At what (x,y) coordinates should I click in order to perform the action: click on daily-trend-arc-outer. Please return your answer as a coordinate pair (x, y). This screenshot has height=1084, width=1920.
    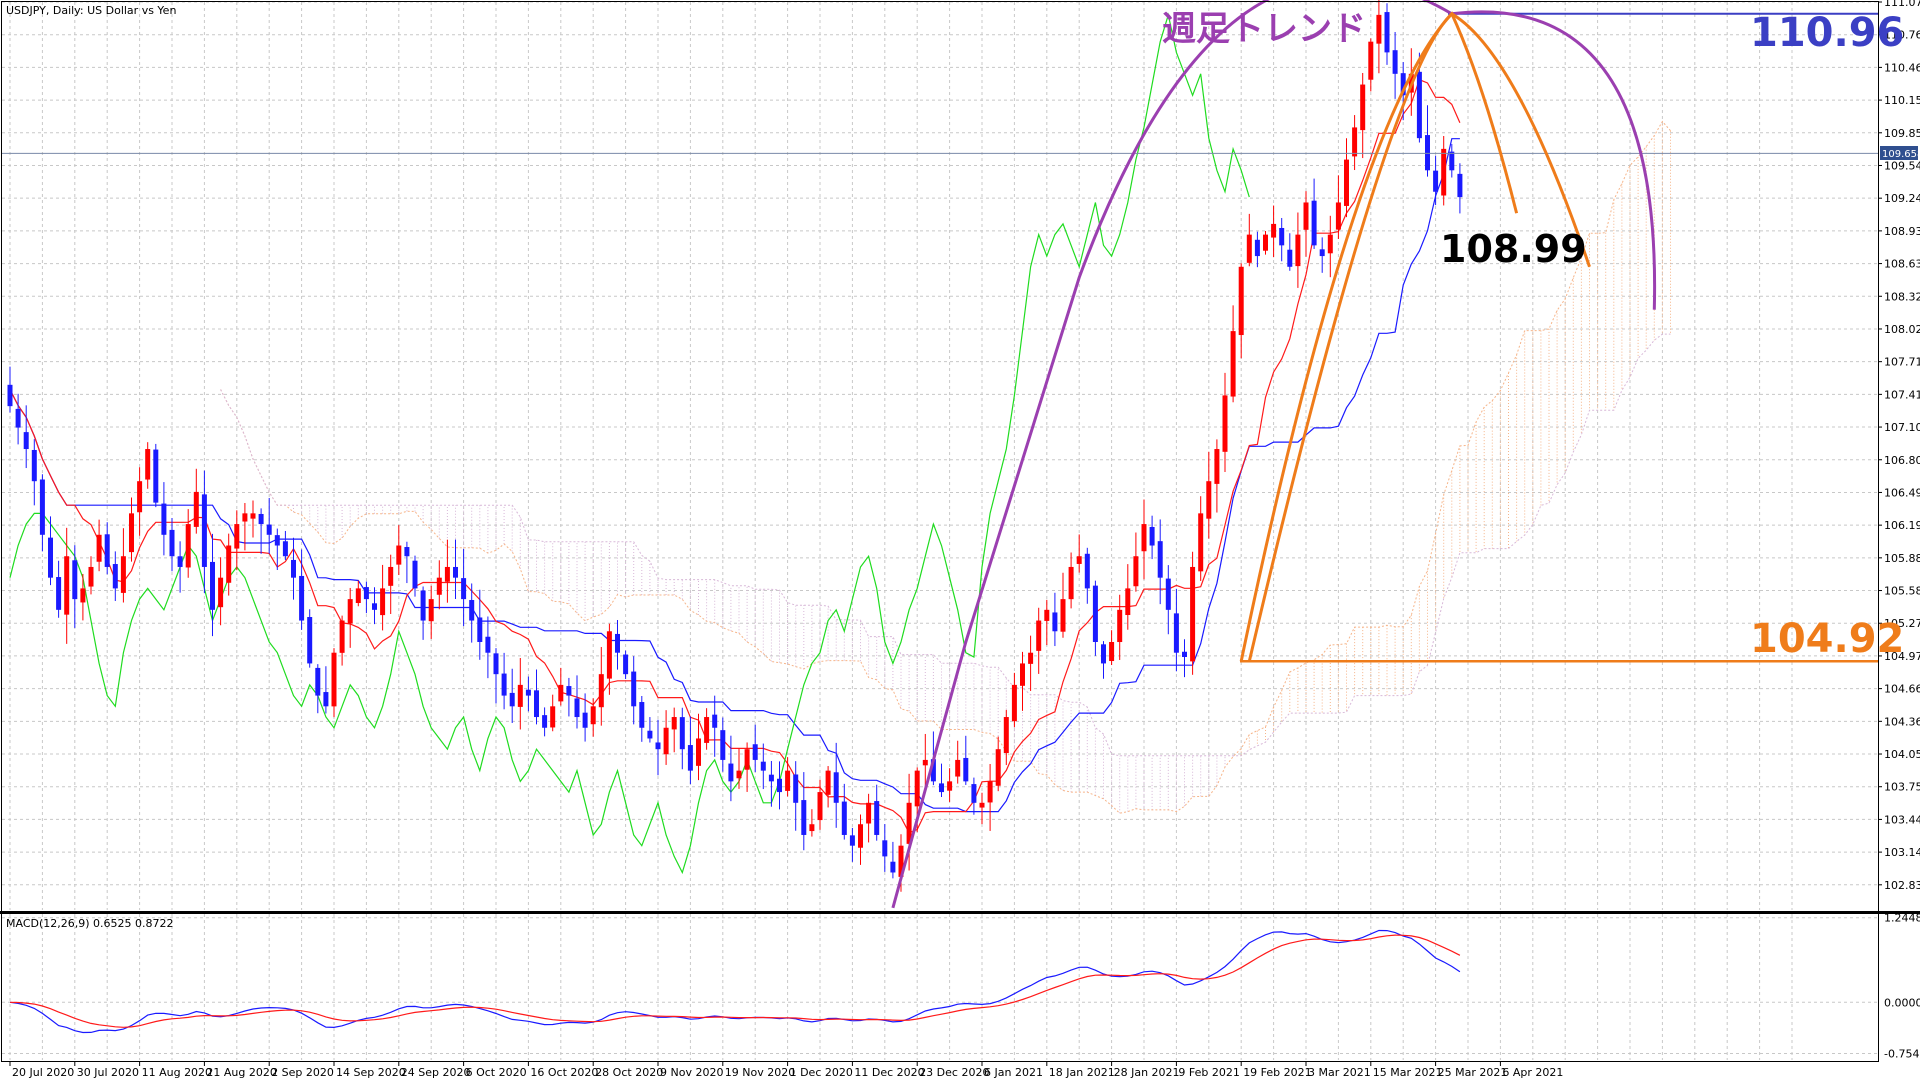
    Looking at the image, I should click on (1415, 336).